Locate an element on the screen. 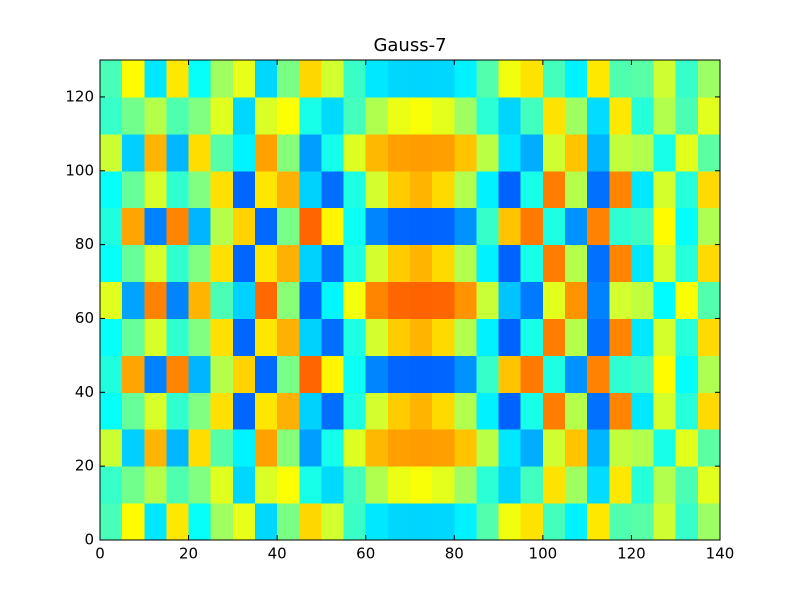 This screenshot has height=600, width=800. x-tick-label: 120 is located at coordinates (631, 554).